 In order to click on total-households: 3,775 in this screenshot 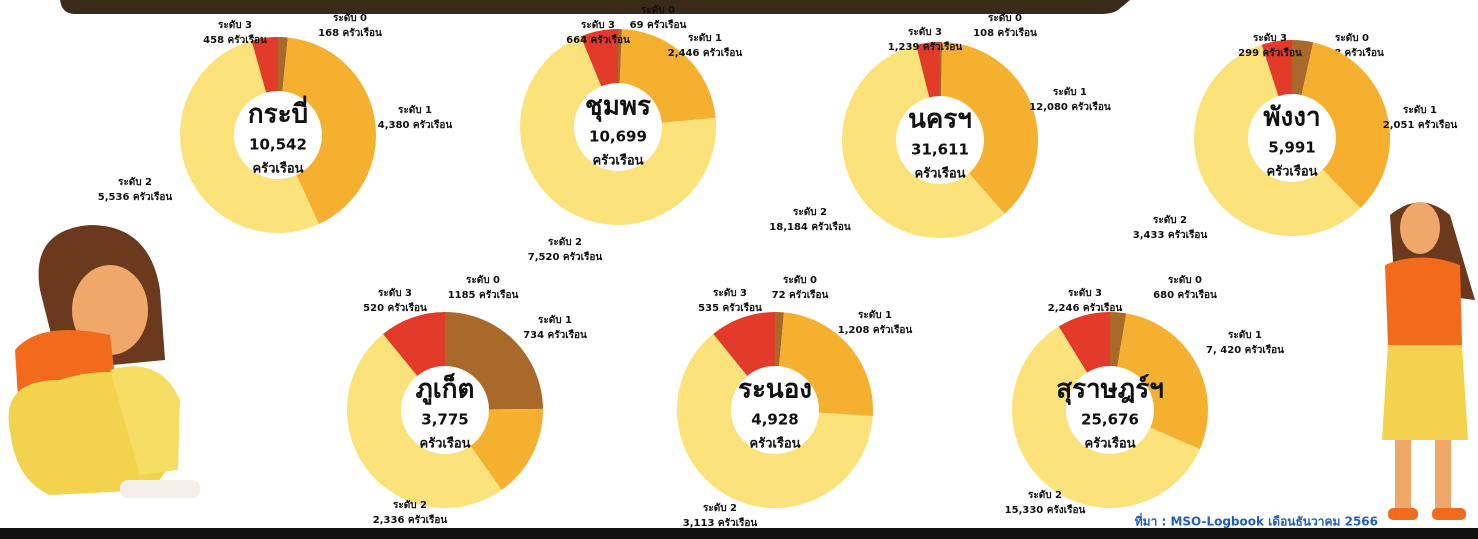, I will do `click(444, 420)`.